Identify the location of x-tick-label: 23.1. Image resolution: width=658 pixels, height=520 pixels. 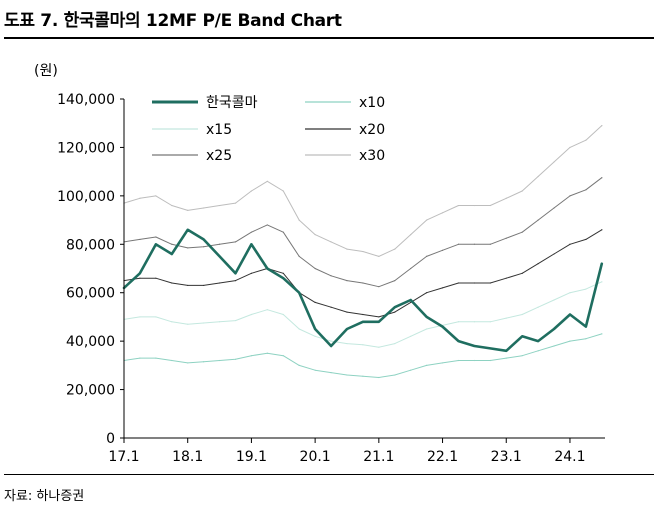
(506, 457).